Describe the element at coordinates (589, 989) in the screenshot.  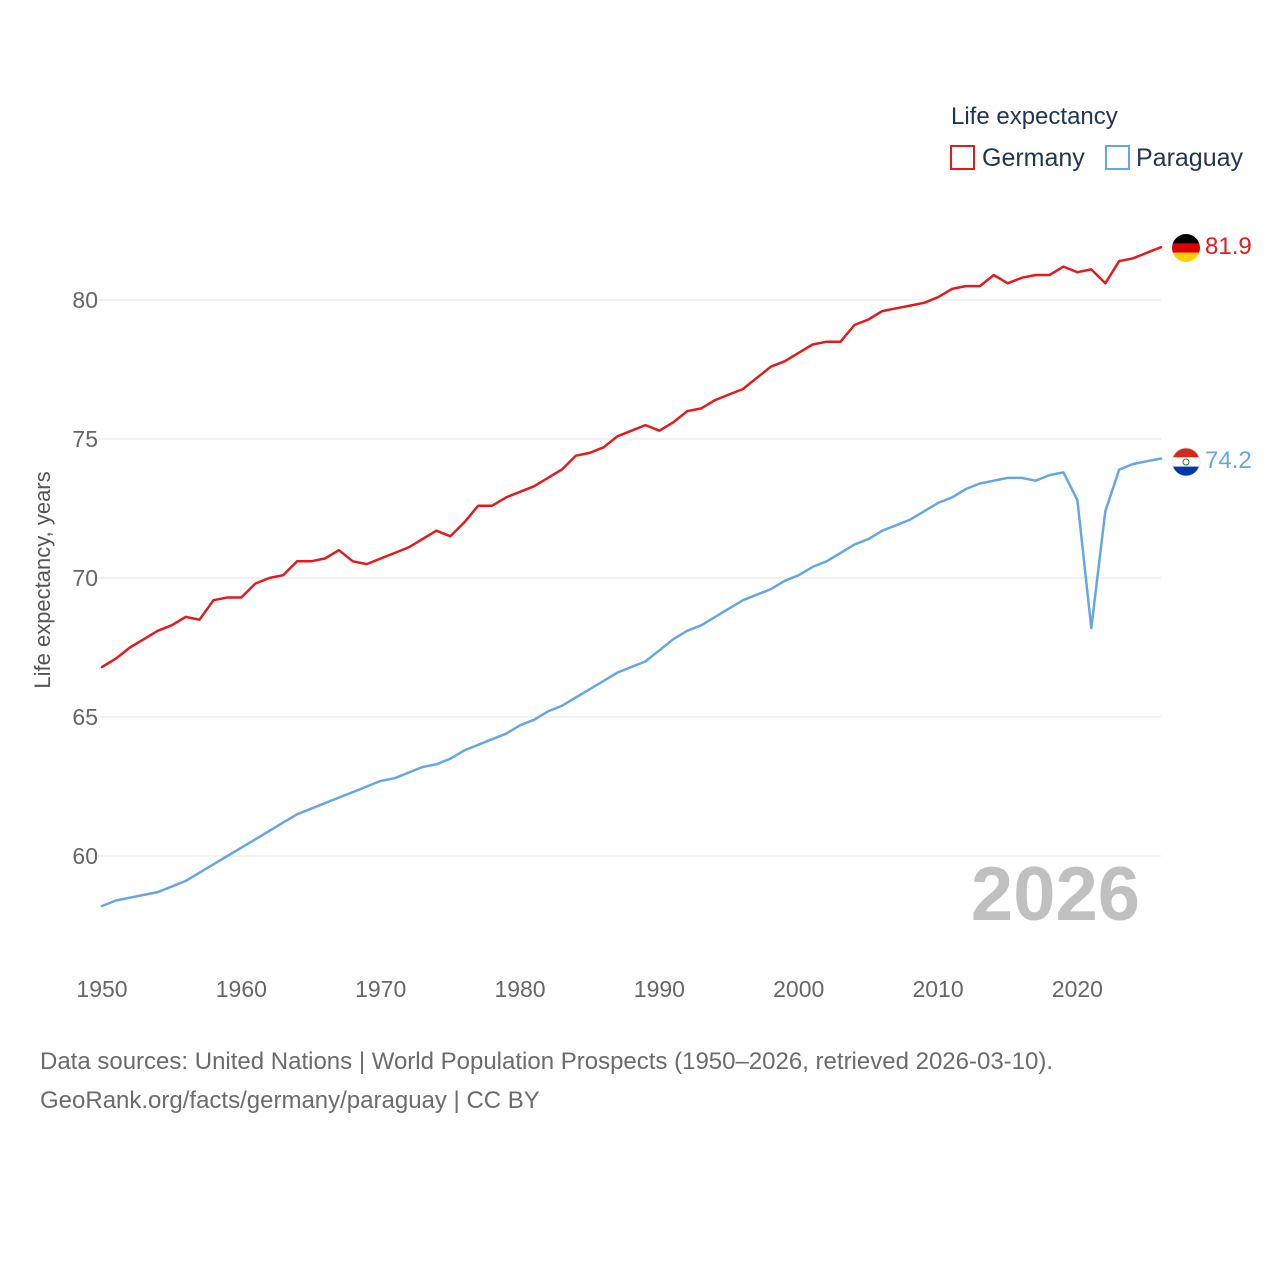
I see `x-axis-ticks: 1950 1960 1970 1980 1990 2000 2010 2020` at that location.